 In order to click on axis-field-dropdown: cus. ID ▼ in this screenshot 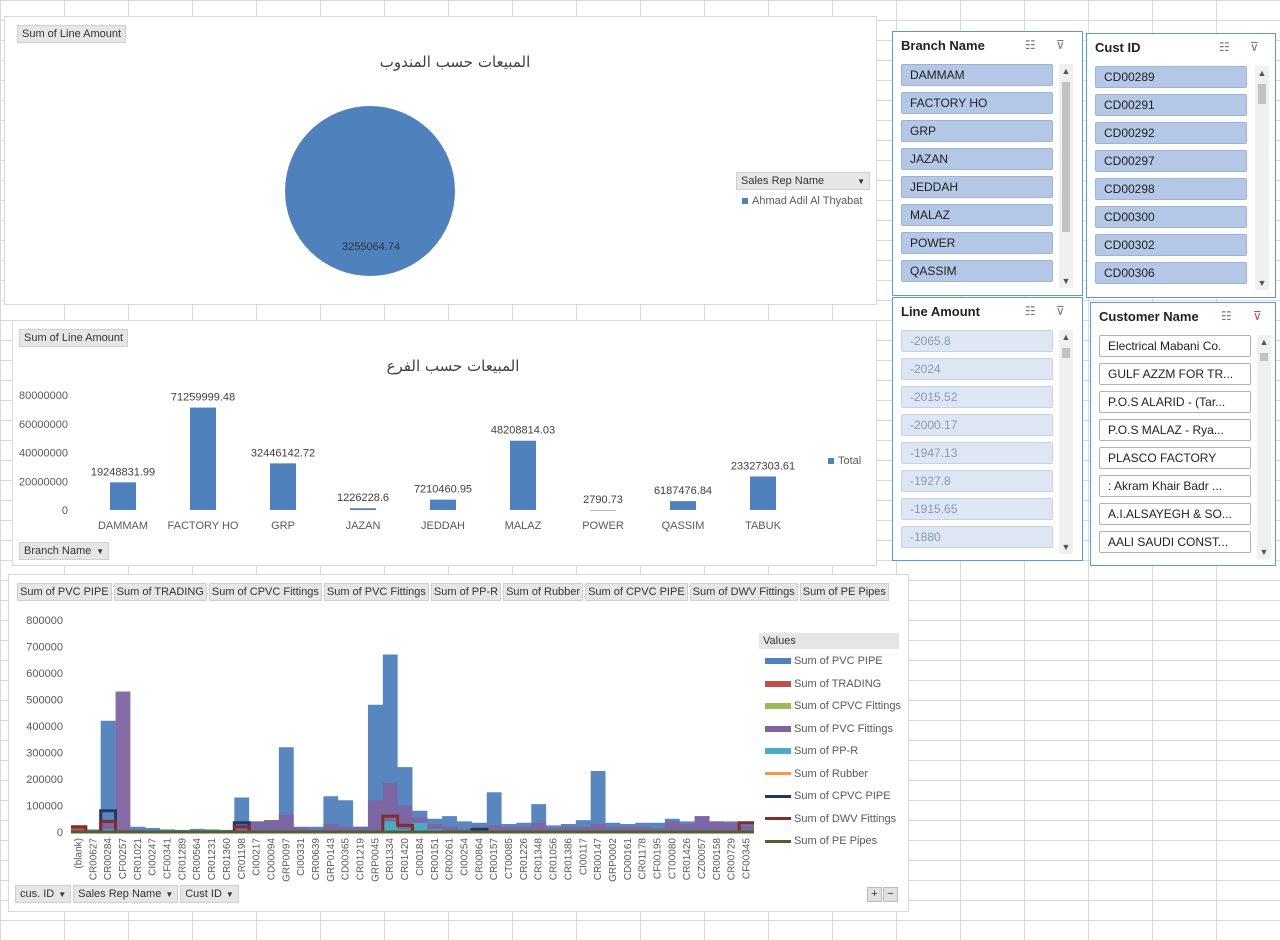, I will do `click(43, 894)`.